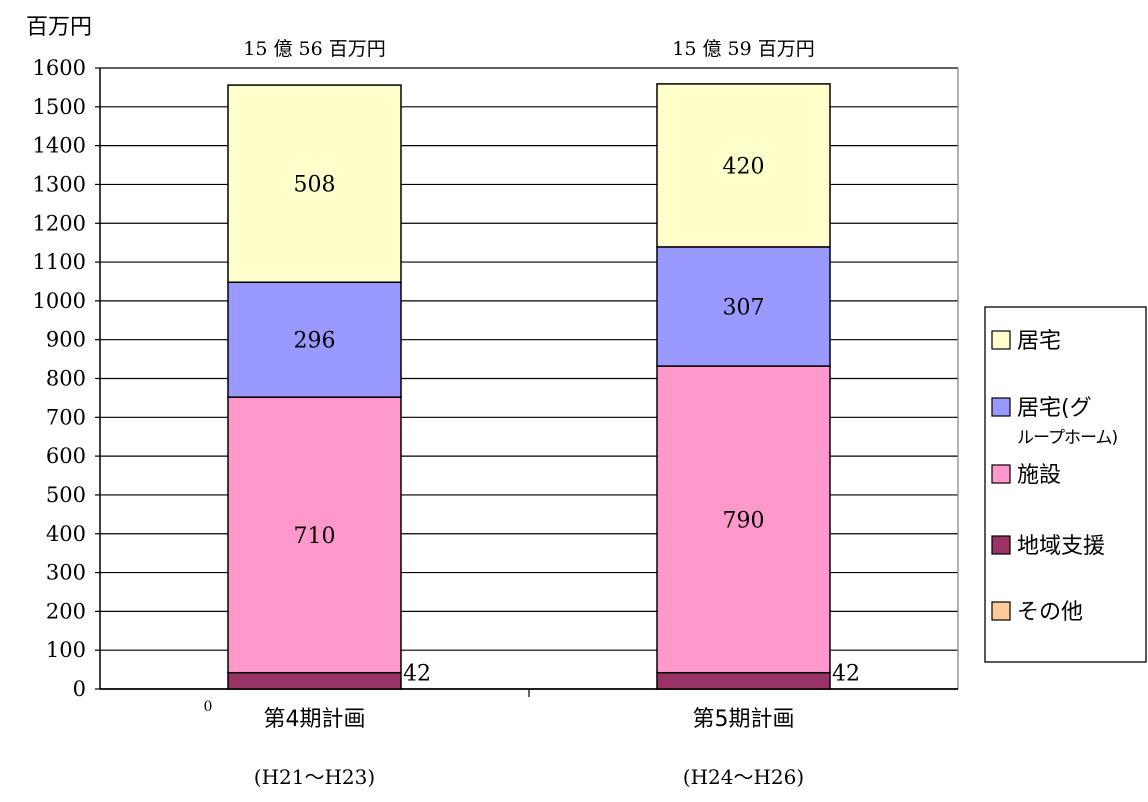  I want to click on data-label: 0, so click(208, 707).